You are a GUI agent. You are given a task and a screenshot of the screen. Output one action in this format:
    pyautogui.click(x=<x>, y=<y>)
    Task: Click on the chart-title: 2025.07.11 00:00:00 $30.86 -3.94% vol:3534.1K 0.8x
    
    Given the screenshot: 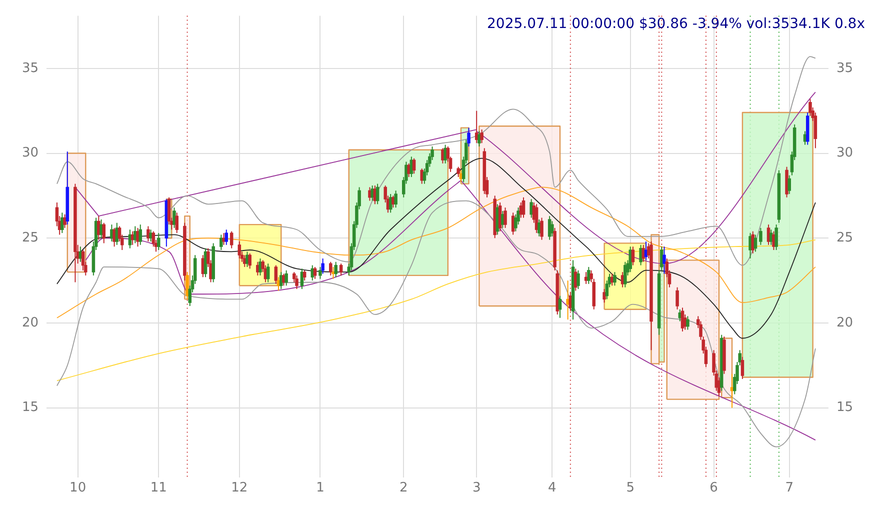 What is the action you would take?
    pyautogui.click(x=676, y=24)
    